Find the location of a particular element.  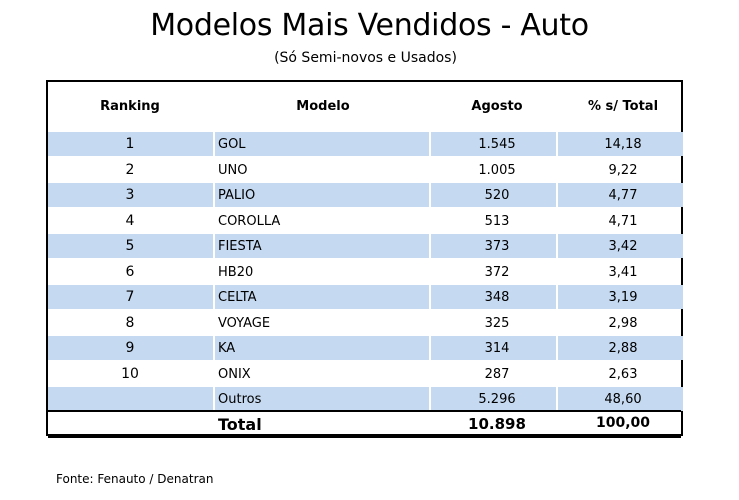

cell-pct: 4,77 is located at coordinates (623, 195).